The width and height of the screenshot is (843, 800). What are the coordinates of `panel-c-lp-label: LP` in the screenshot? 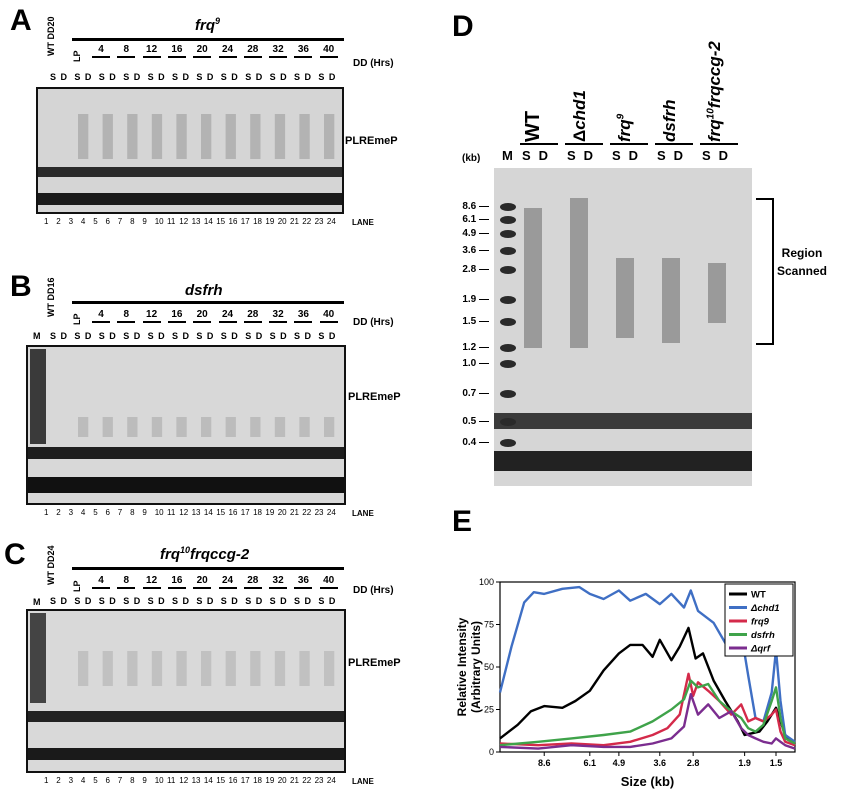 It's located at (77, 586).